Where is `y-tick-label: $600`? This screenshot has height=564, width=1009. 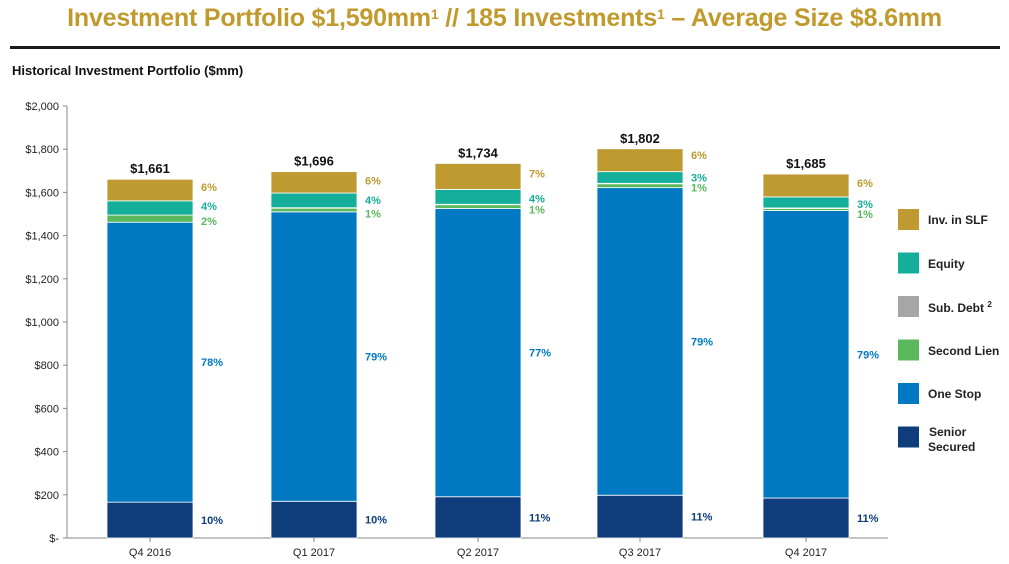
y-tick-label: $600 is located at coordinates (47, 409).